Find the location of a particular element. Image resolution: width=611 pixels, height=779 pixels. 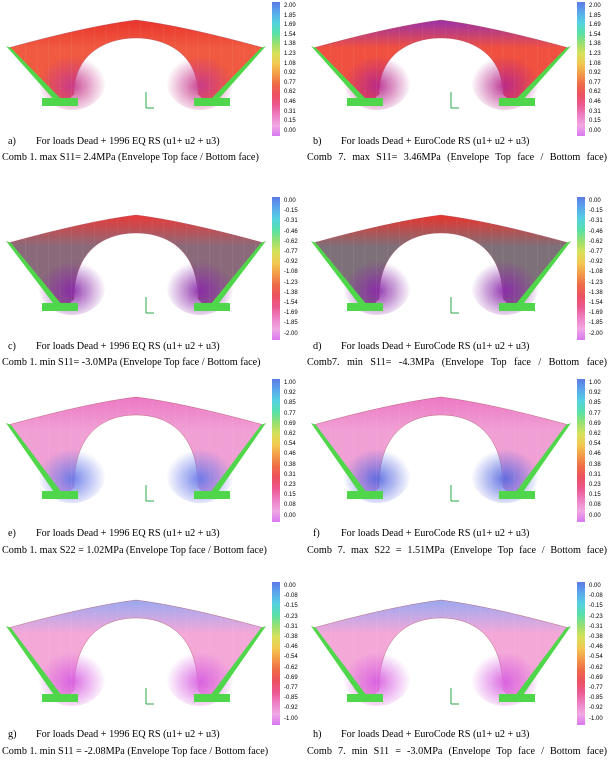

colorbar-tick-label: 0.54 is located at coordinates (290, 444).